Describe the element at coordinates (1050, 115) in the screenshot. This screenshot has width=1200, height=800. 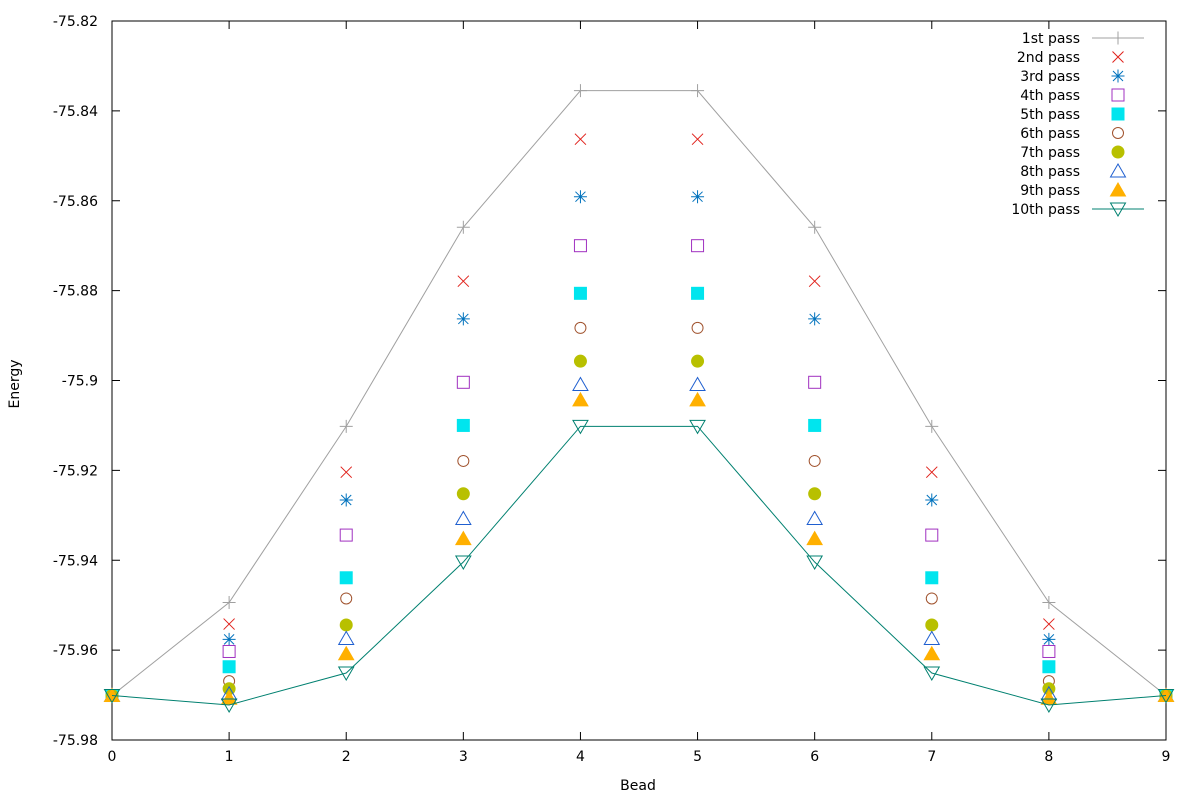
I see `legend-label: 5th pass` at that location.